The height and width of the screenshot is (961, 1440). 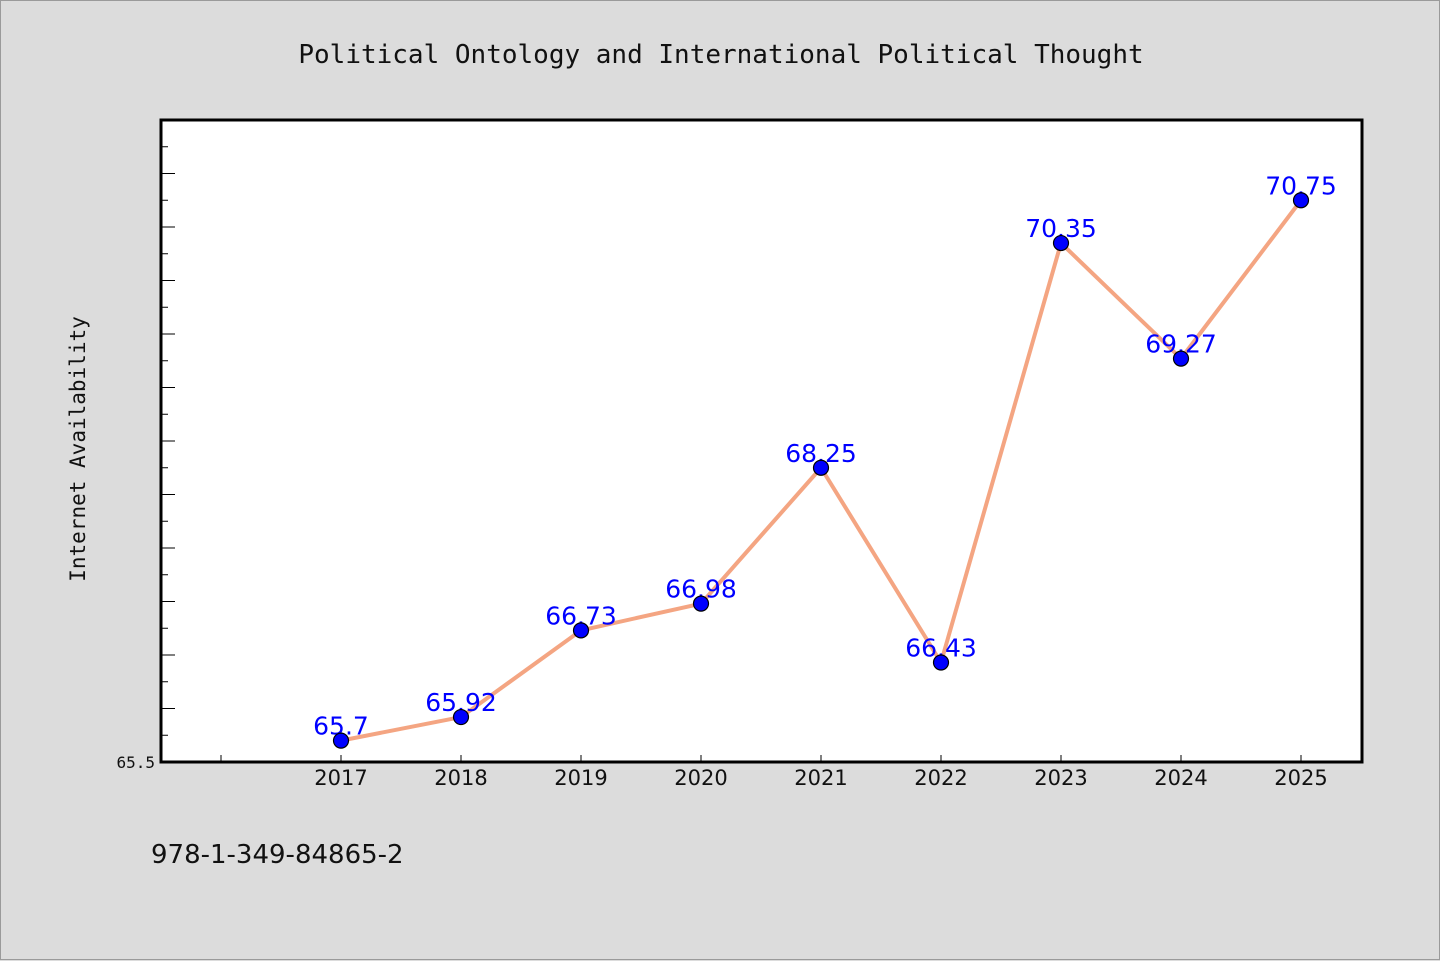 What do you see at coordinates (460, 778) in the screenshot?
I see `x-tick-label: 2018` at bounding box center [460, 778].